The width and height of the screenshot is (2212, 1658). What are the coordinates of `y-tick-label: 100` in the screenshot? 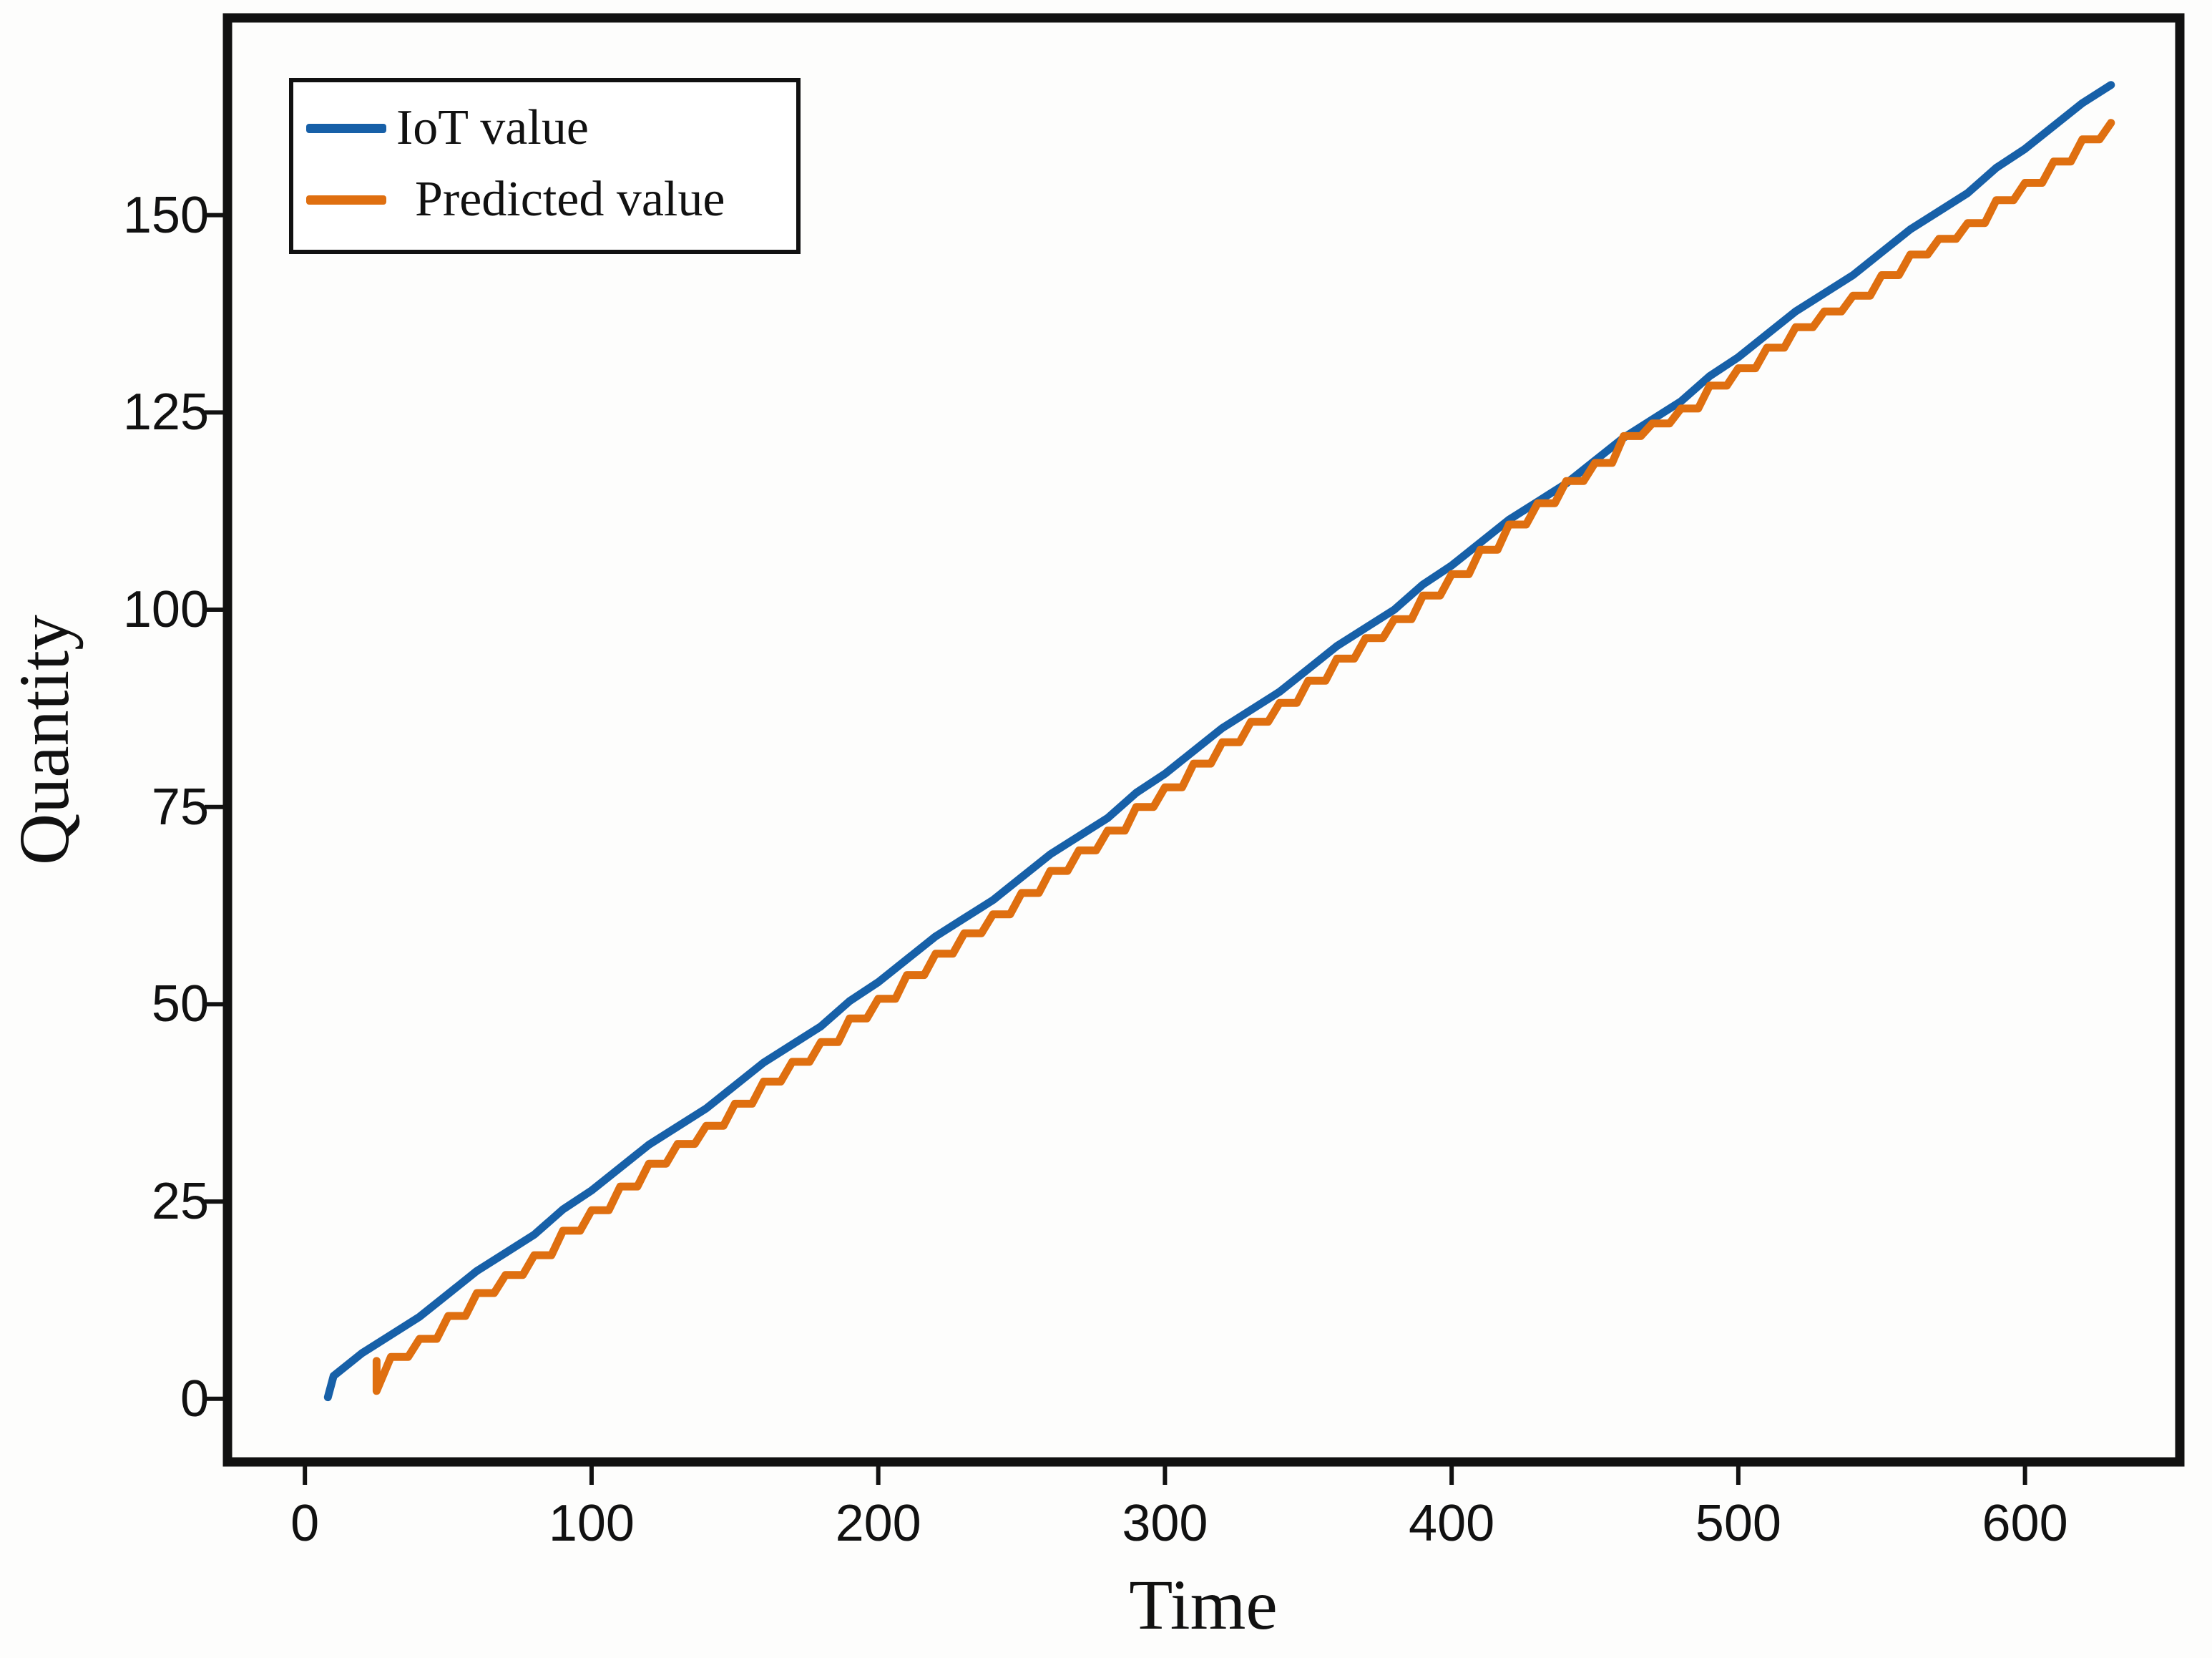 It's located at (165, 610).